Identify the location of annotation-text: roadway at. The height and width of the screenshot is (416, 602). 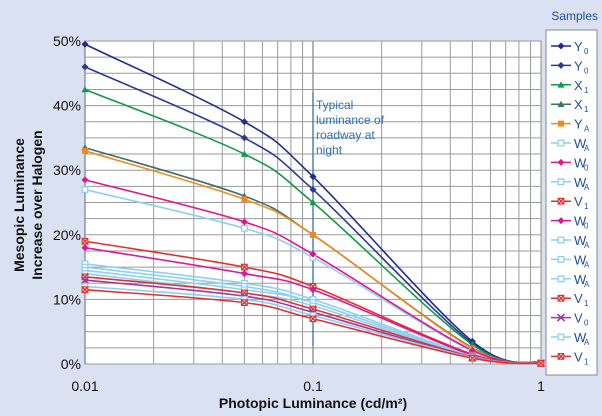
(345, 135).